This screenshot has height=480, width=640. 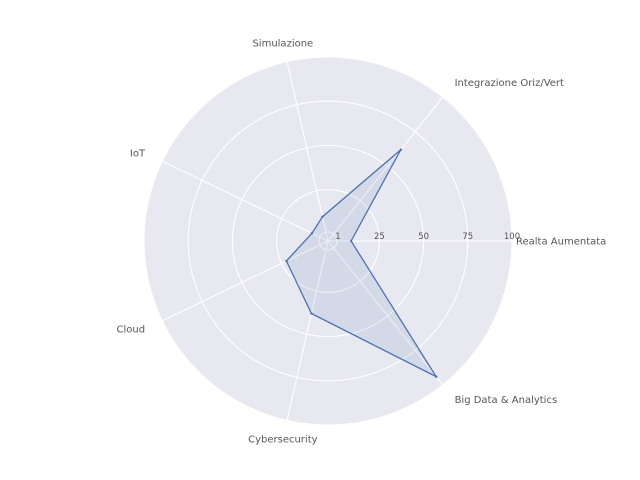 What do you see at coordinates (467, 237) in the screenshot?
I see `radial-tick-label-3: 75` at bounding box center [467, 237].